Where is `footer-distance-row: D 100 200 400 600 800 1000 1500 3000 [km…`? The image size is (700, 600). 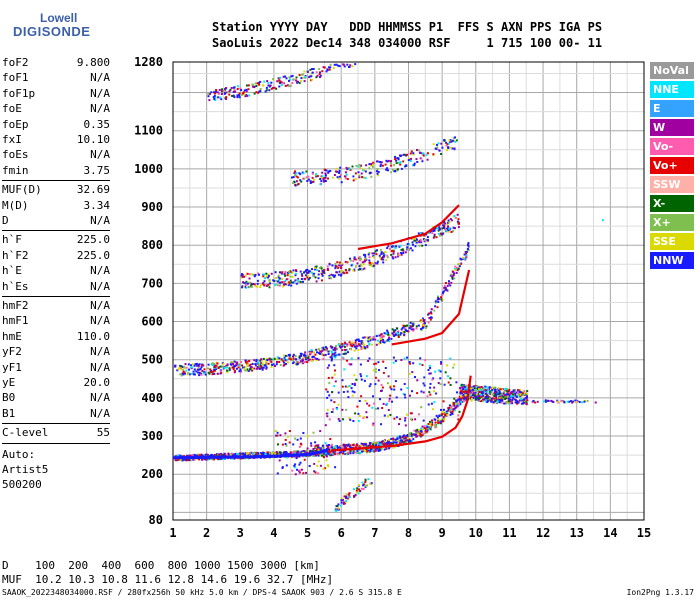 footer-distance-row: D 100 200 400 600 800 1000 1500 3000 [km… is located at coordinates (161, 565).